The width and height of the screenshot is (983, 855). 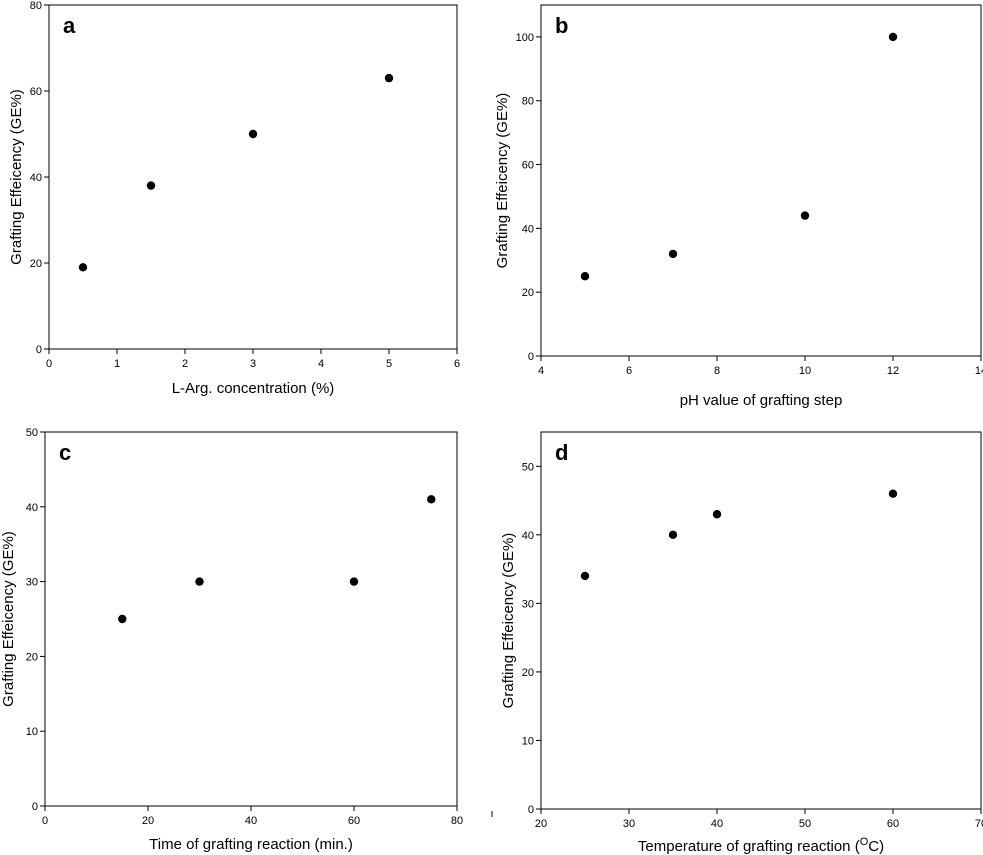 I want to click on panel-label: d, so click(x=561, y=452).